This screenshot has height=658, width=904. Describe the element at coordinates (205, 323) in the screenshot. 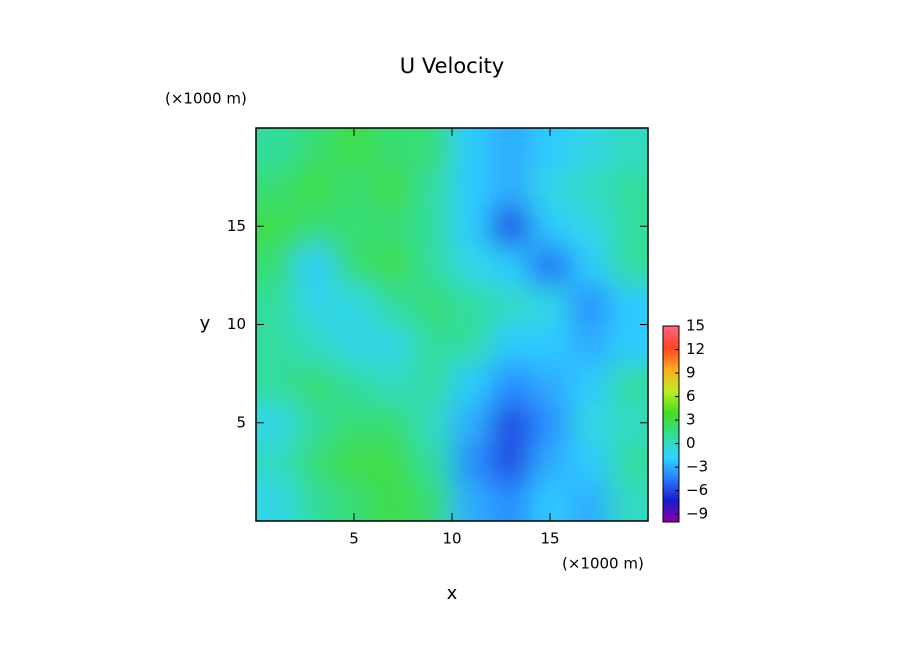

I see `y-axis-label: y` at that location.